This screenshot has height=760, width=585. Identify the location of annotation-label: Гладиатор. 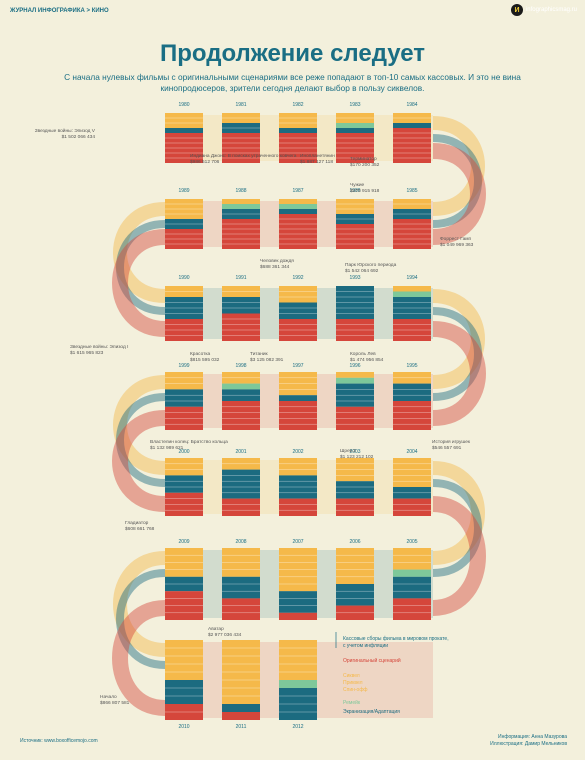
(137, 523).